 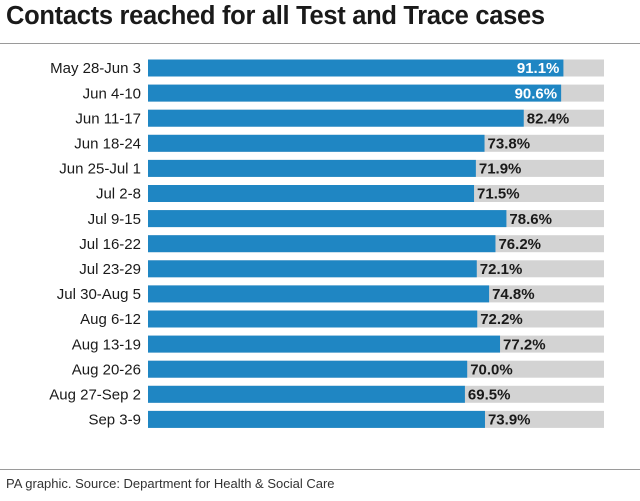 I want to click on bar-row: Jun 18-24 73.8%, so click(x=339, y=143).